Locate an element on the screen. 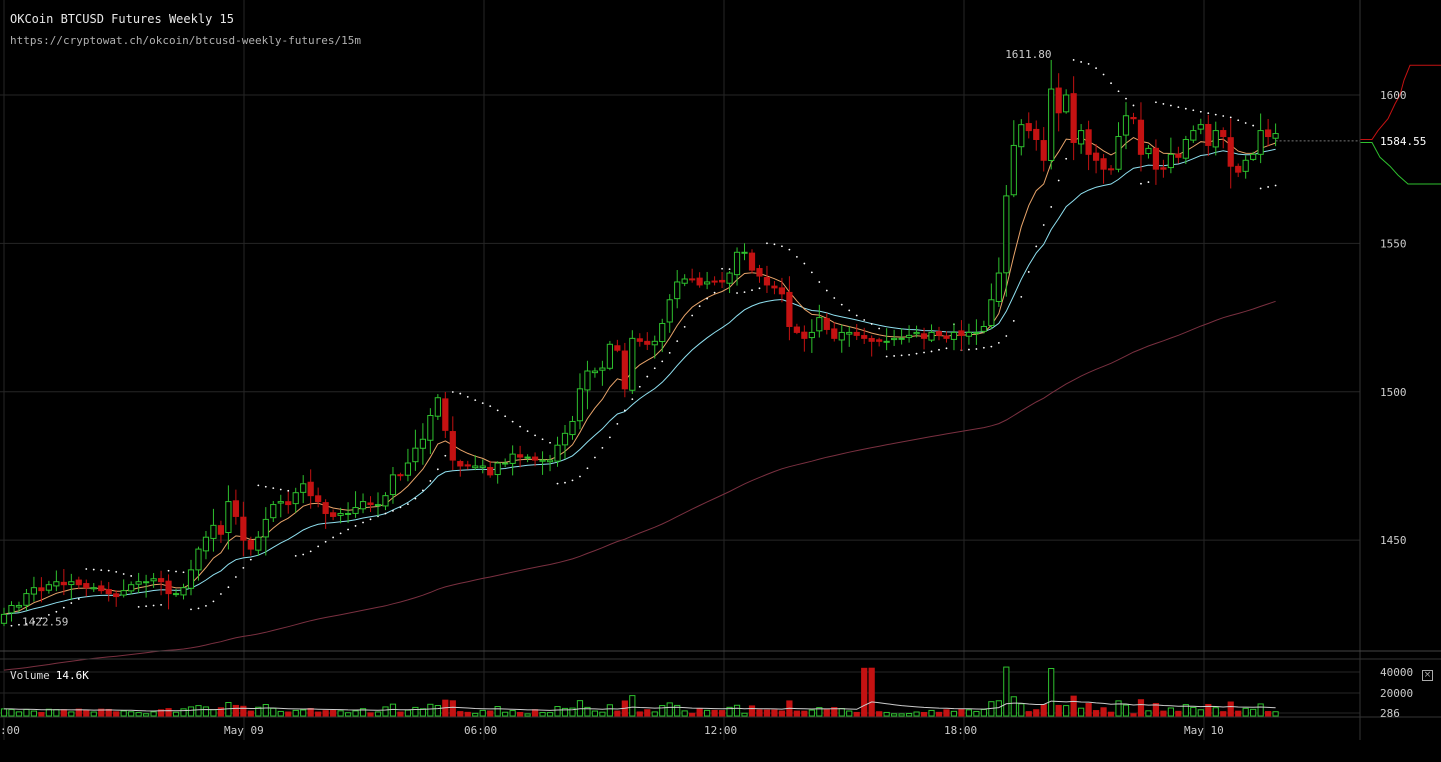 The image size is (1441, 762). close-volume-icon: × is located at coordinates (1427, 675).